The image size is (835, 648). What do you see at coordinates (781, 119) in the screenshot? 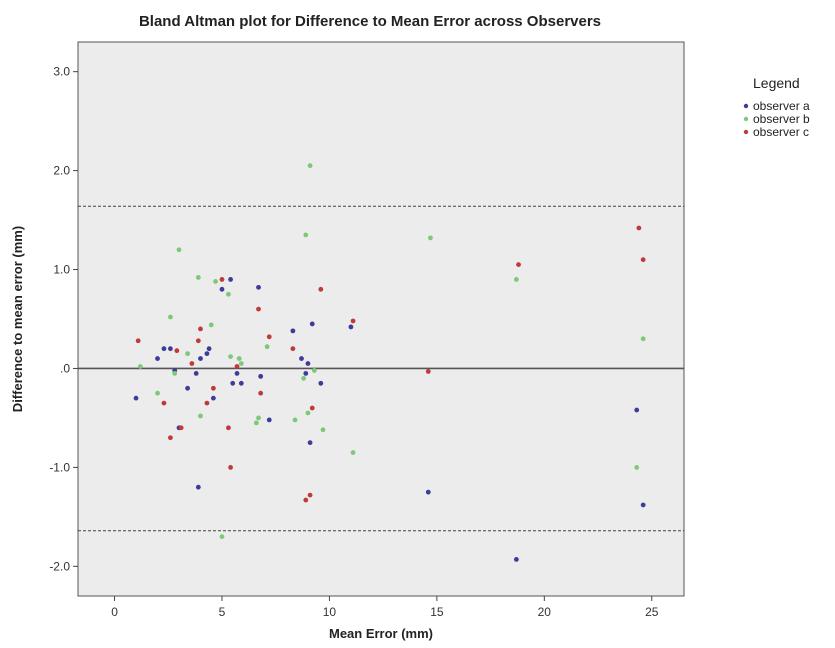
I see `legend-label: observer b` at bounding box center [781, 119].